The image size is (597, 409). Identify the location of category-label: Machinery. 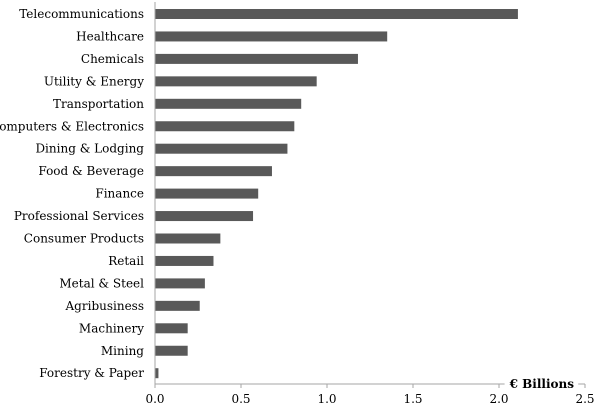
(111, 328).